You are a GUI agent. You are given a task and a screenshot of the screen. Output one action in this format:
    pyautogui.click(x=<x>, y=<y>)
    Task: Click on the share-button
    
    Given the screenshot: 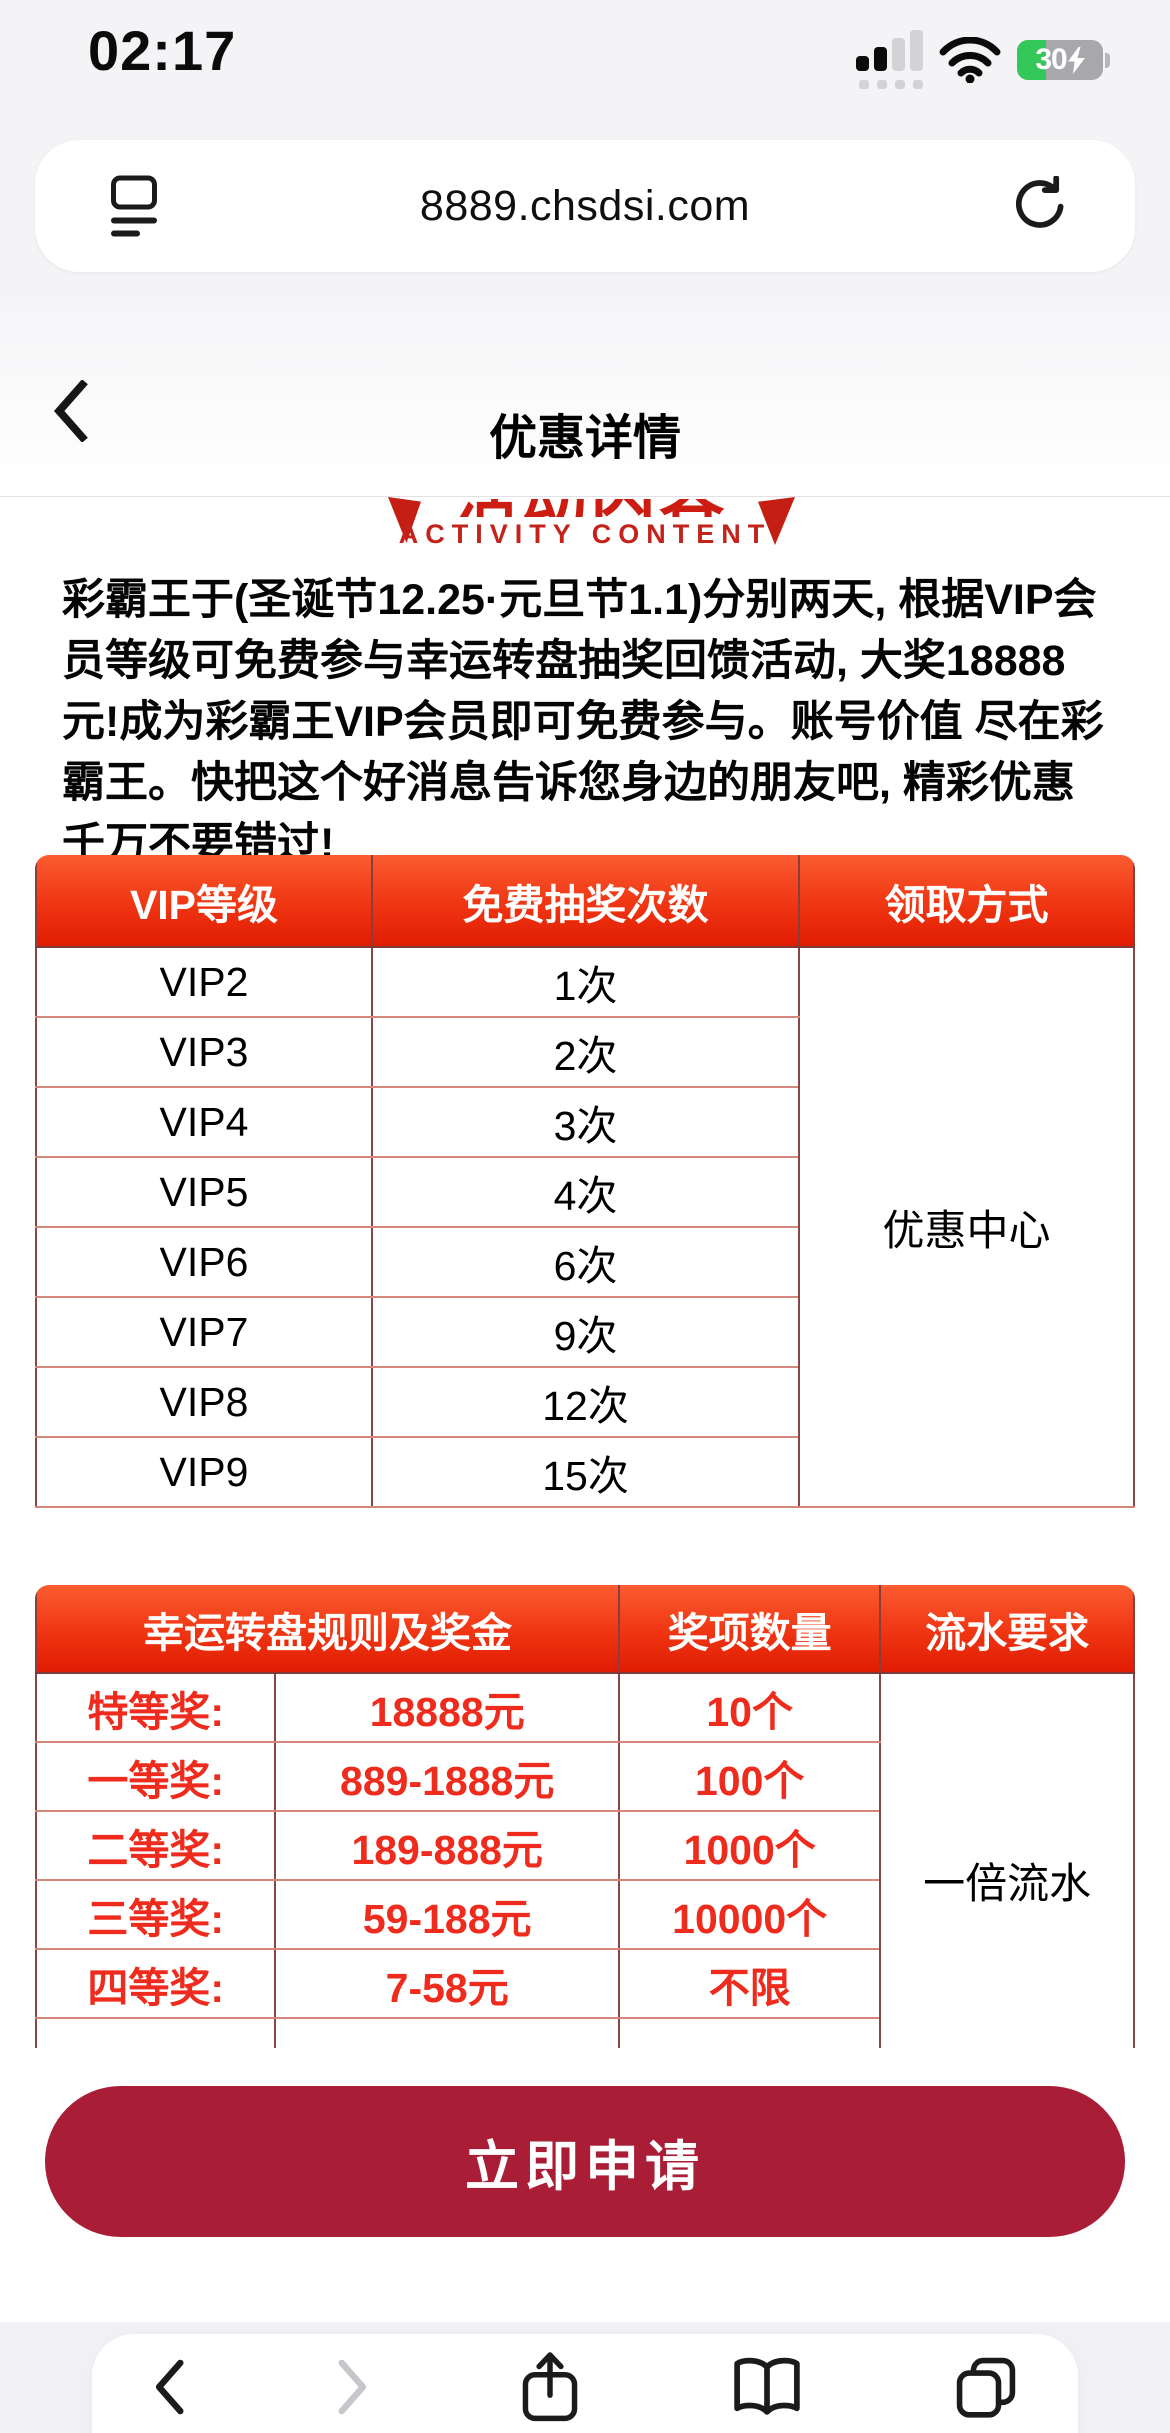 What is the action you would take?
    pyautogui.click(x=550, y=2387)
    